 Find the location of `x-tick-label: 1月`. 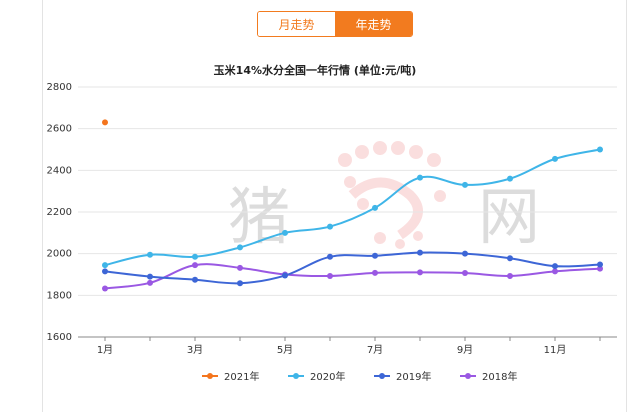

x-tick-label: 1月 is located at coordinates (105, 350).